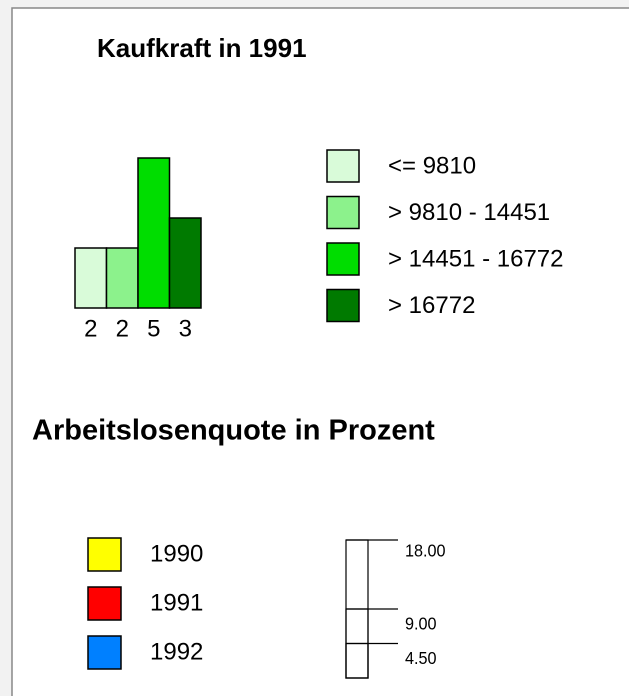 Image resolution: width=629 pixels, height=696 pixels. What do you see at coordinates (432, 165) in the screenshot?
I see `class-label: <= 9810` at bounding box center [432, 165].